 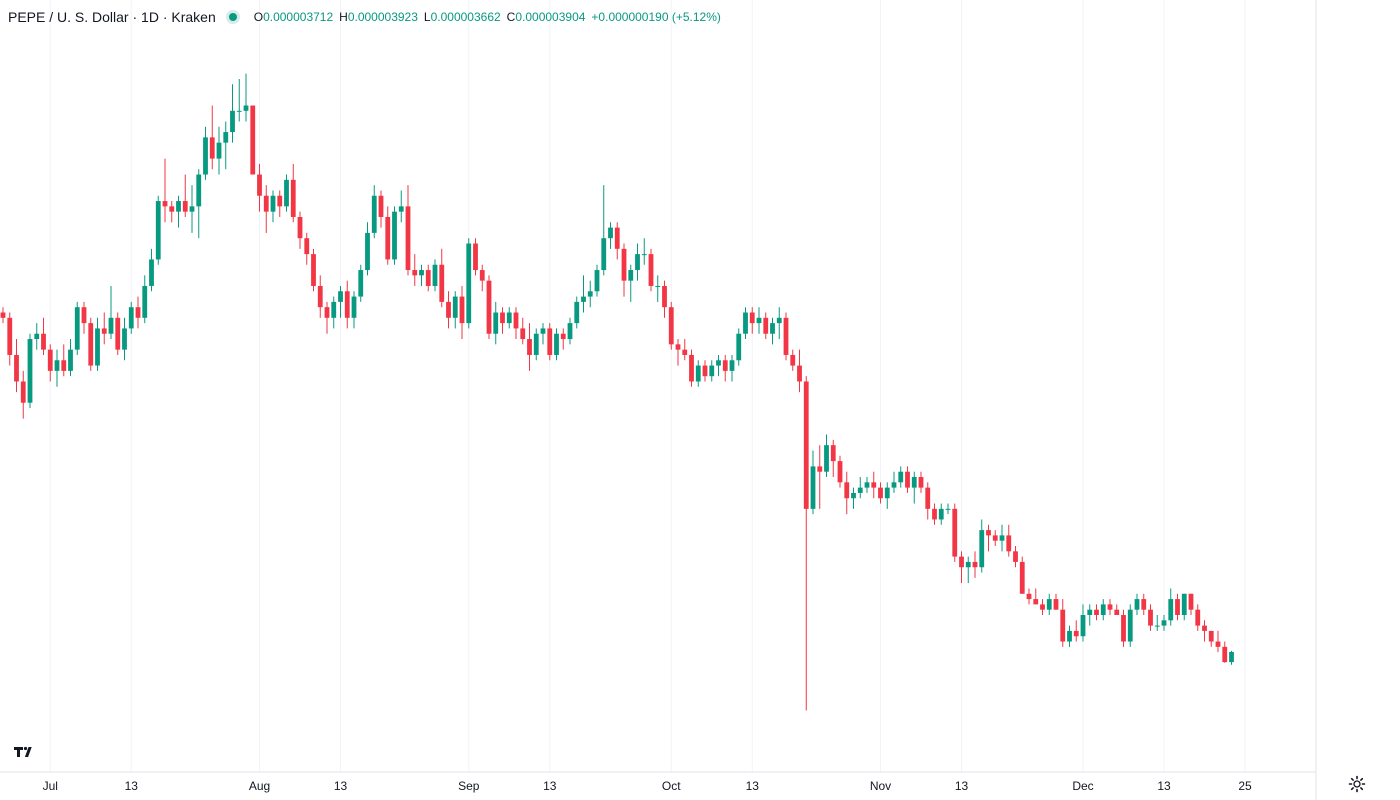 I want to click on x-tick-label: Sep, so click(x=469, y=786).